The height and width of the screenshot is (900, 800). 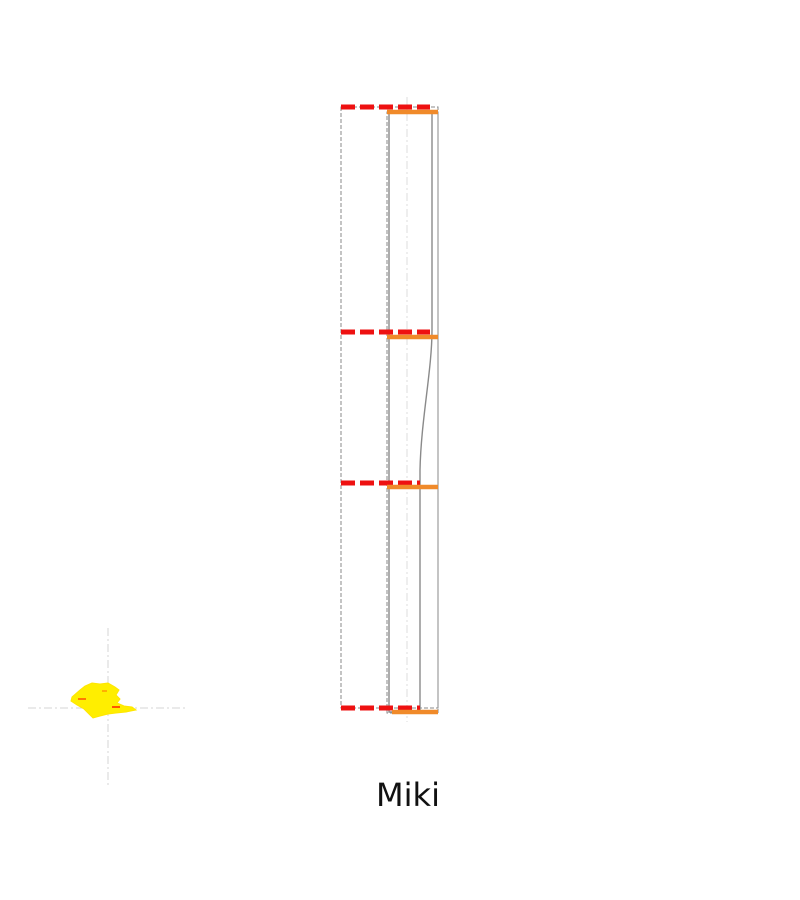 I want to click on caption-label: Miki, so click(x=408, y=795).